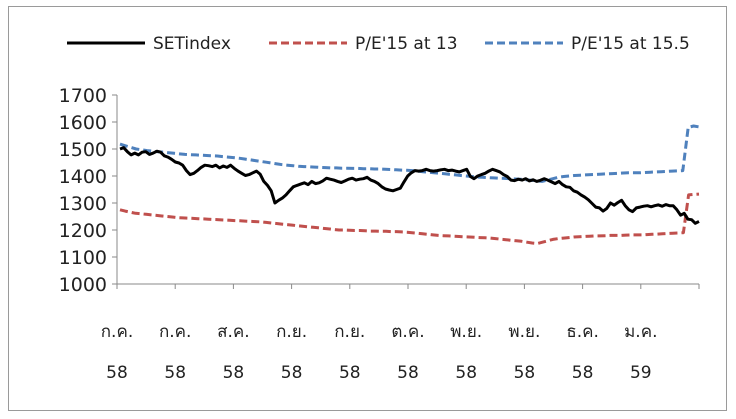 The image size is (736, 419). Describe the element at coordinates (582, 332) in the screenshot. I see `x-tick-month-label: ธ.ค.` at that location.